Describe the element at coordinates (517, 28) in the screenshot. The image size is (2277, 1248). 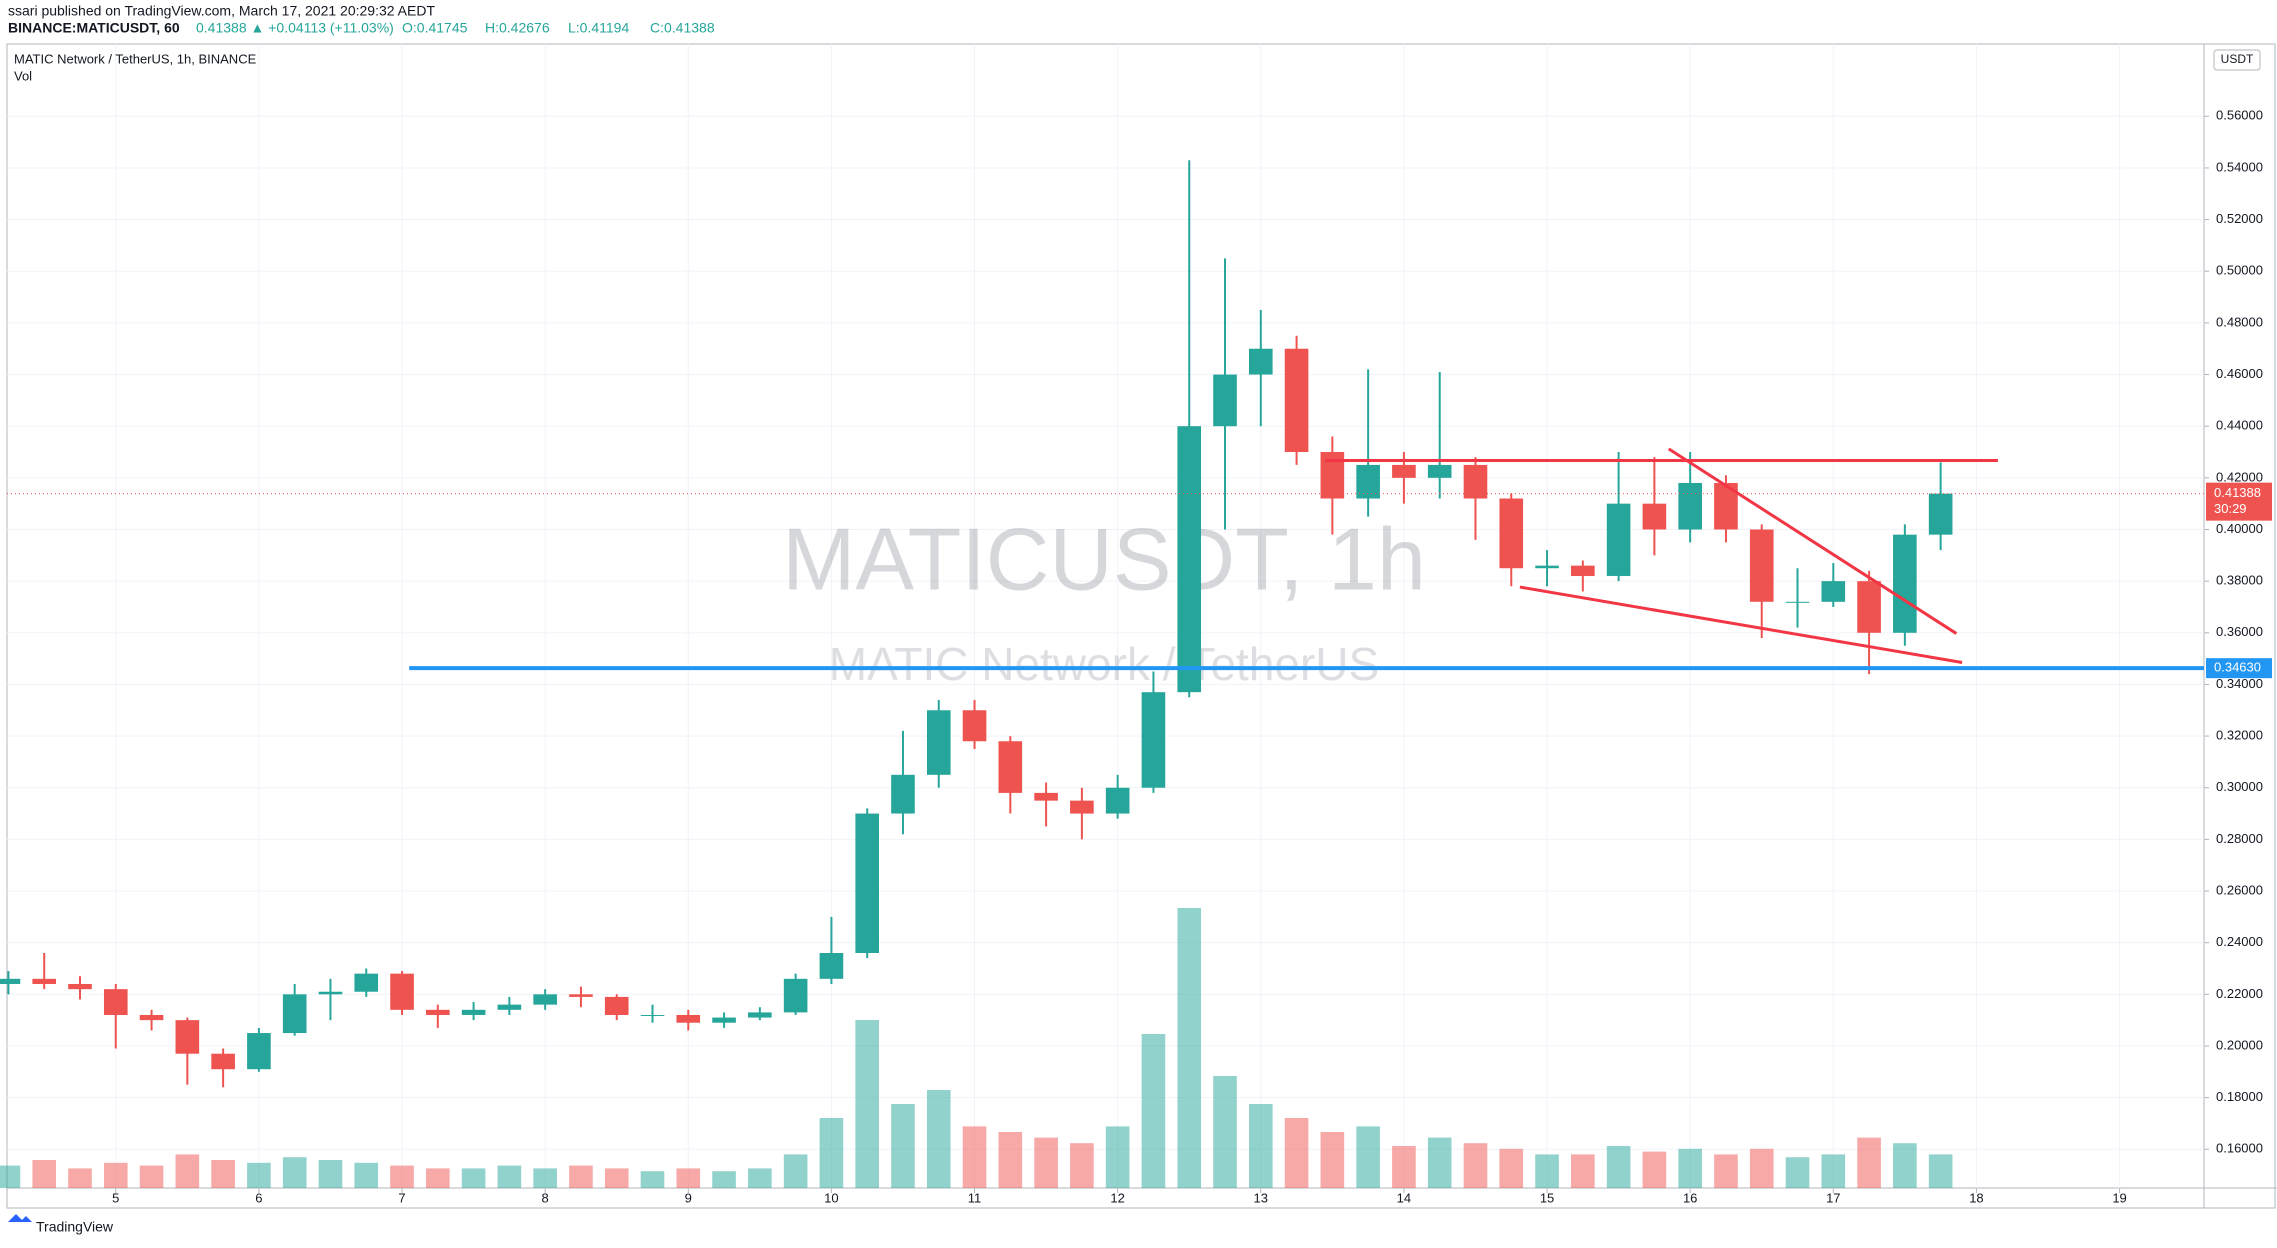
I see `header-high: H:0.42676` at that location.